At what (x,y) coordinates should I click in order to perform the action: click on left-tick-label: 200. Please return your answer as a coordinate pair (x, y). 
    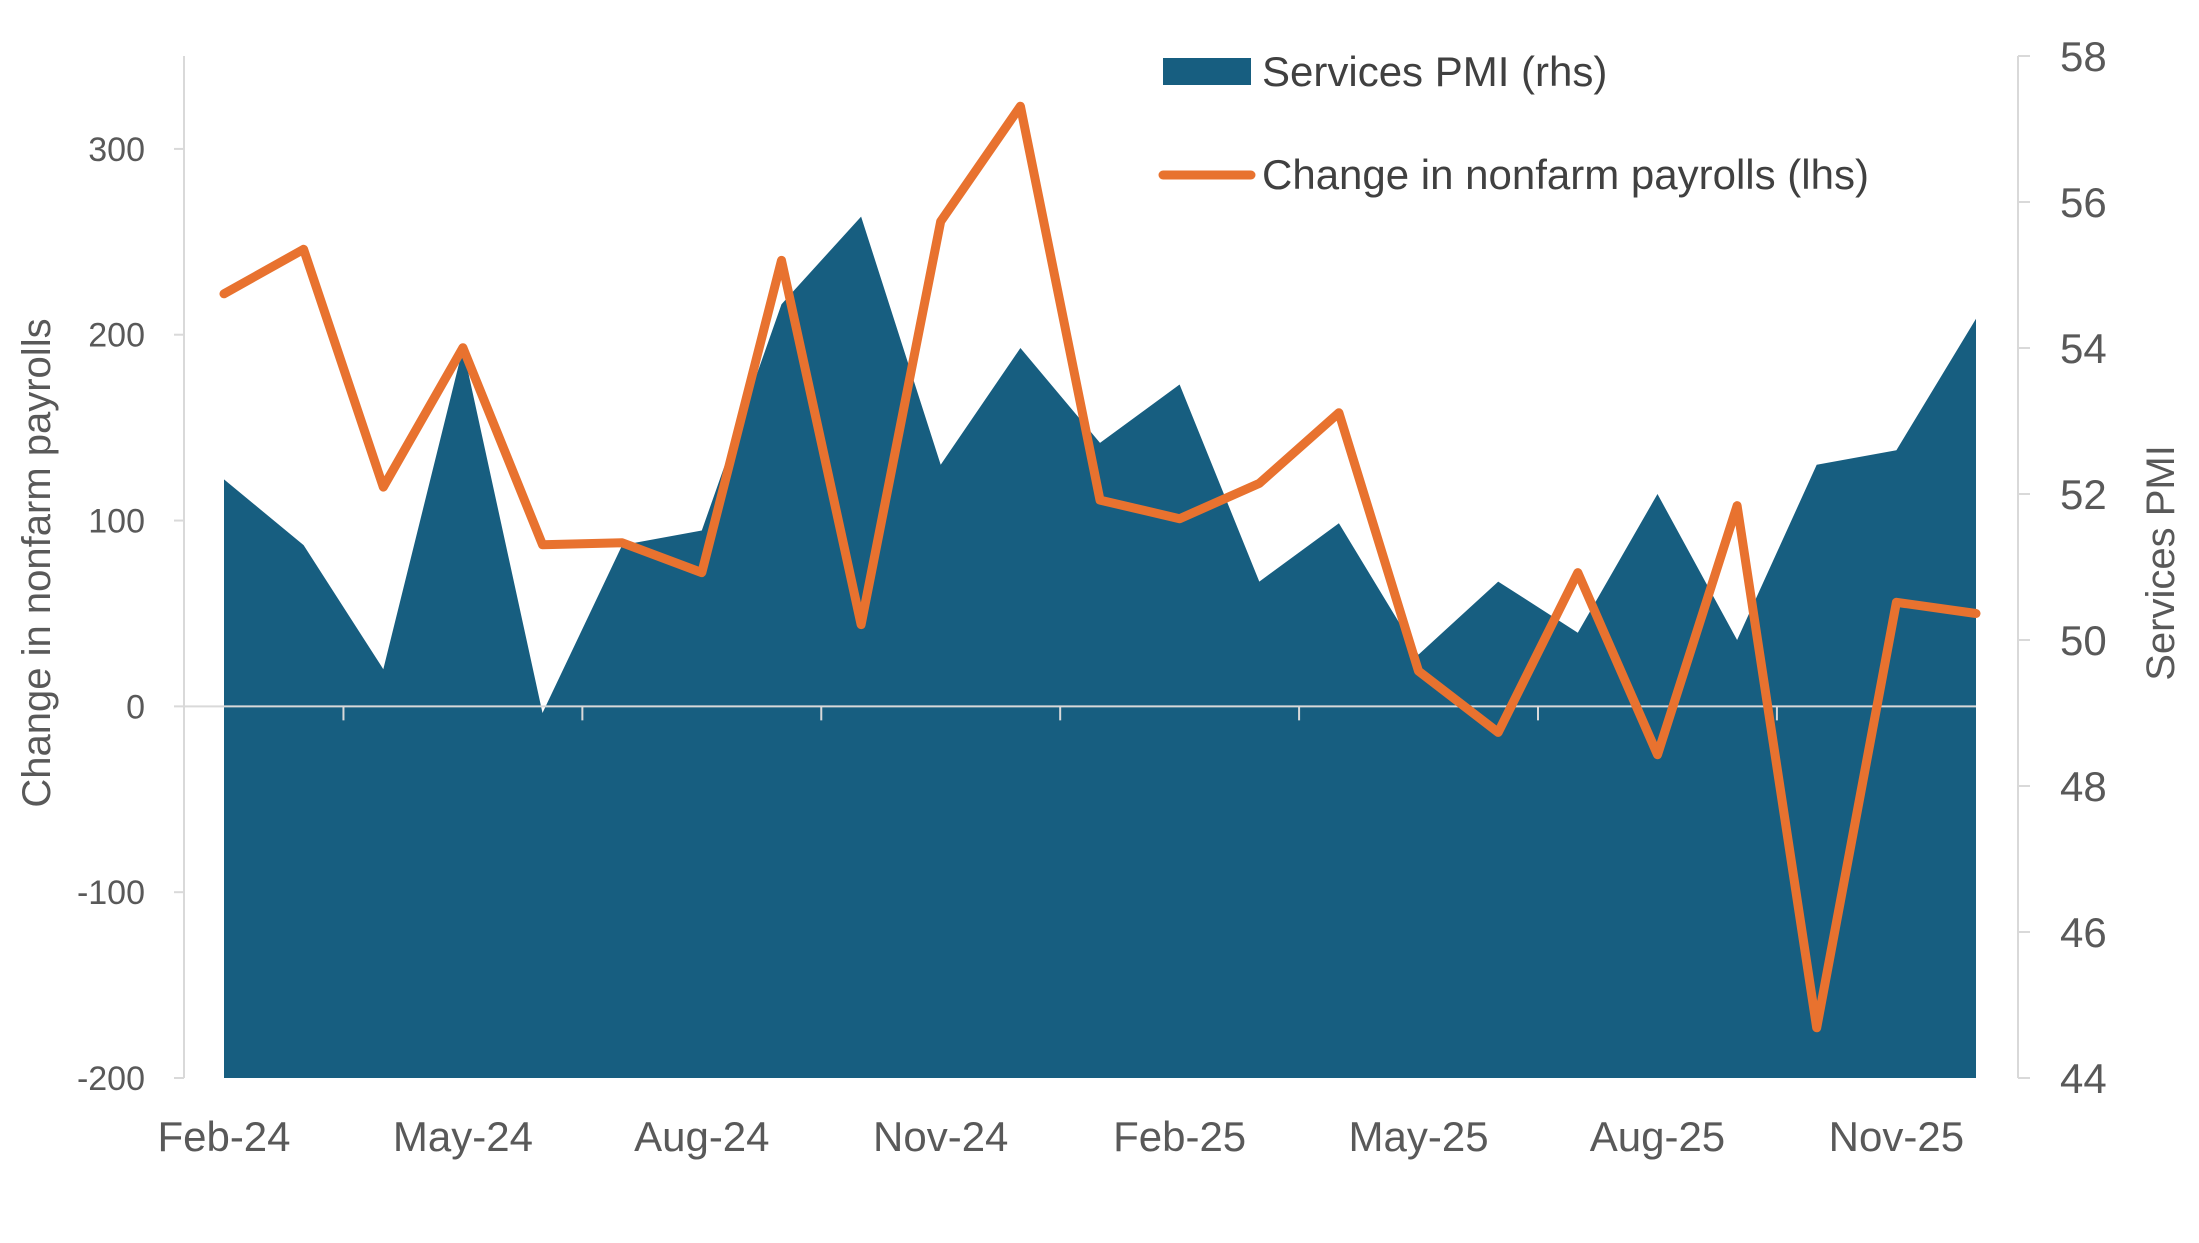
    Looking at the image, I should click on (116, 336).